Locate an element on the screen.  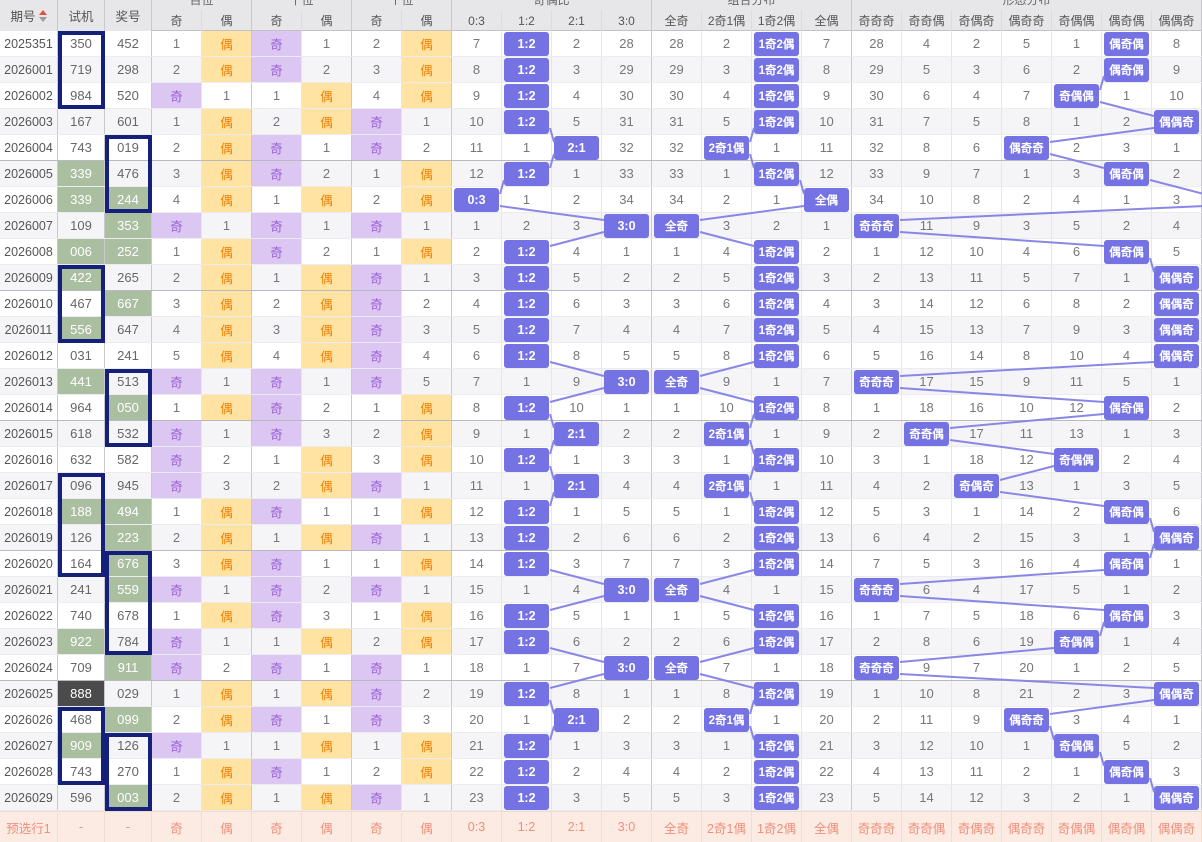
highlight-pill: 奇奇奇 is located at coordinates (876, 589).